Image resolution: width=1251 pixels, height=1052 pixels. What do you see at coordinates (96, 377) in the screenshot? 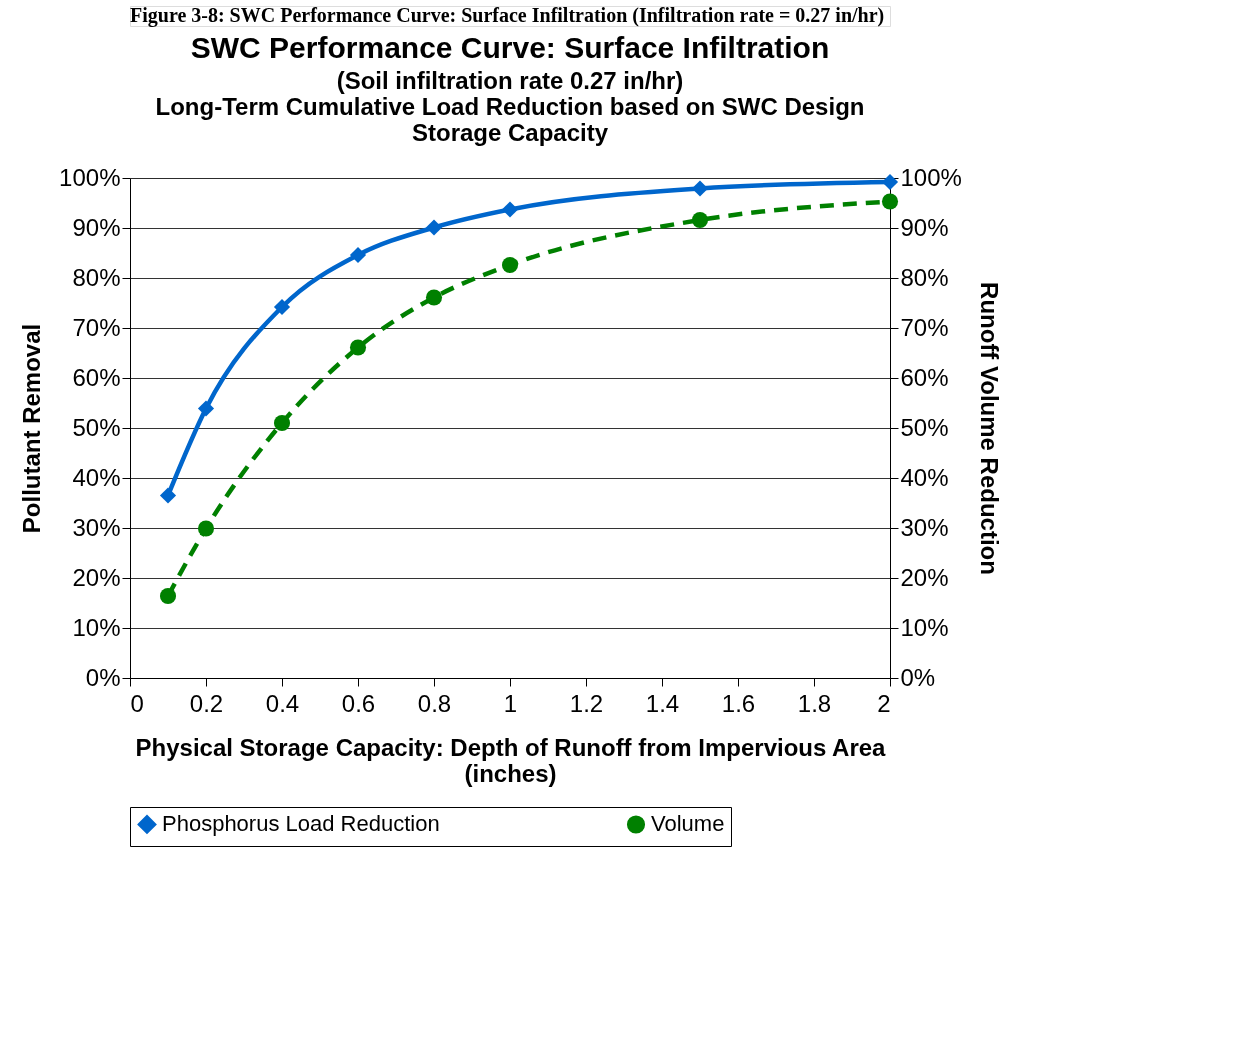
I see `y-tick-label: 60%` at bounding box center [96, 377].